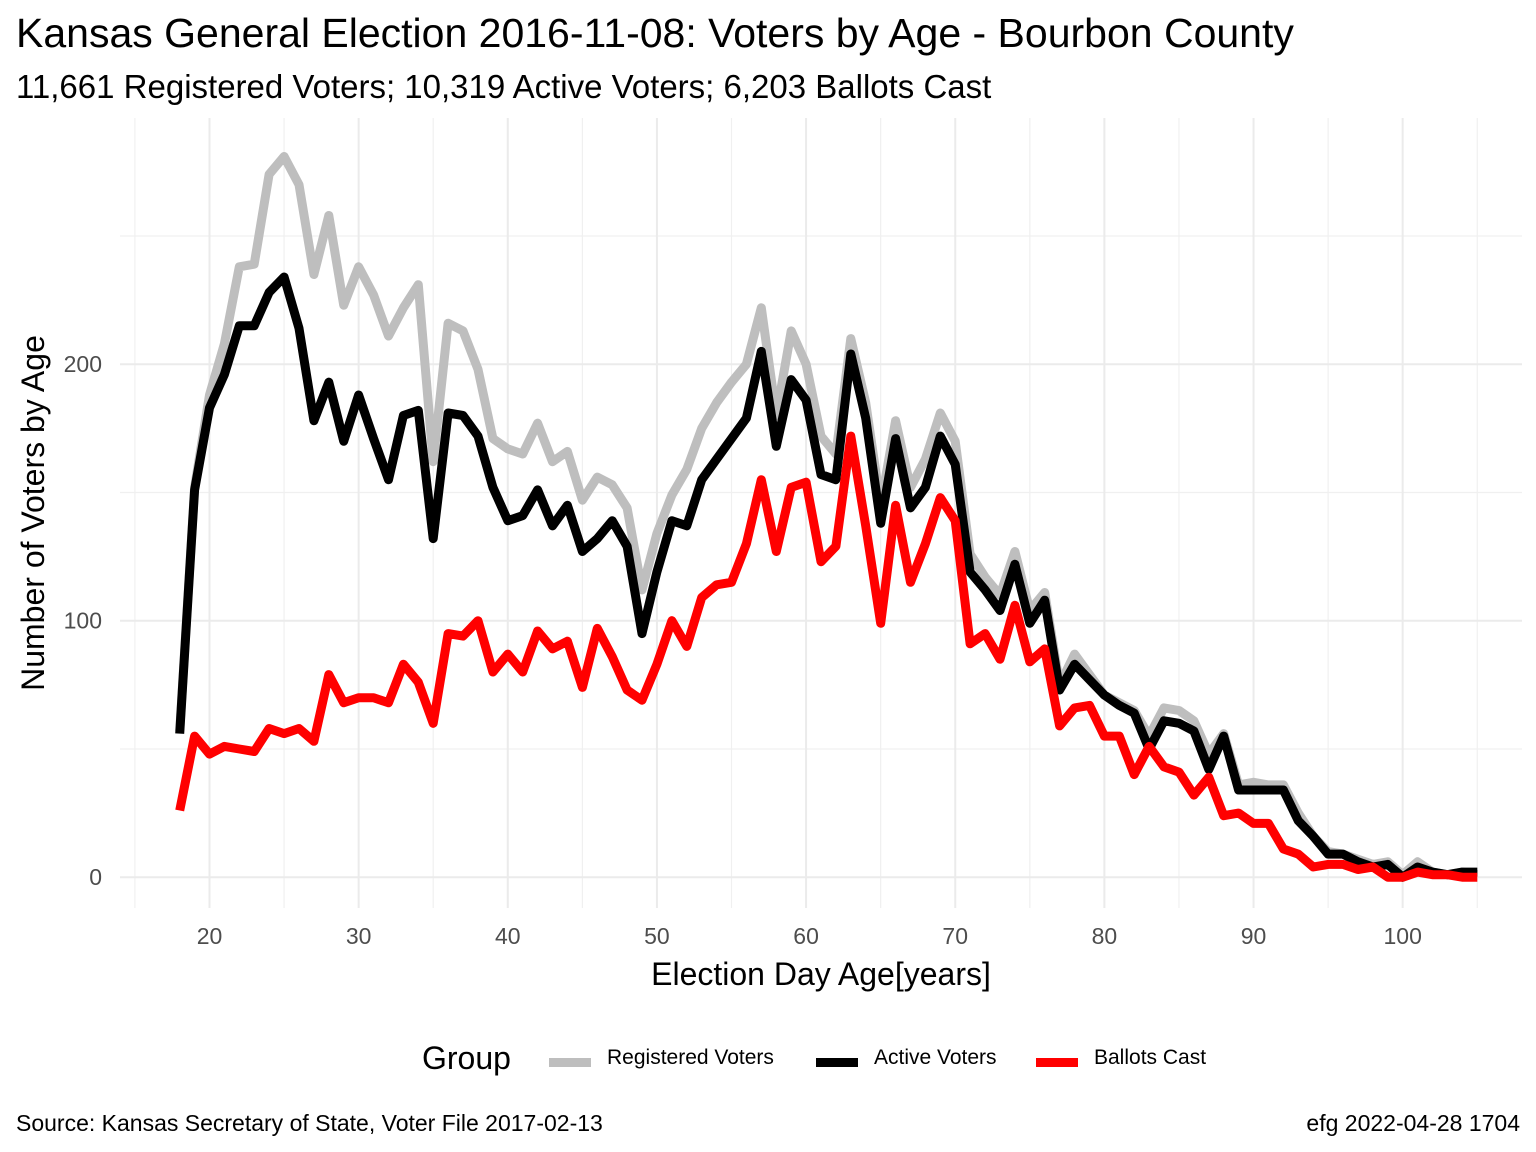 This screenshot has width=1536, height=1152. Describe the element at coordinates (1254, 936) in the screenshot. I see `x-tick-label: 90` at that location.